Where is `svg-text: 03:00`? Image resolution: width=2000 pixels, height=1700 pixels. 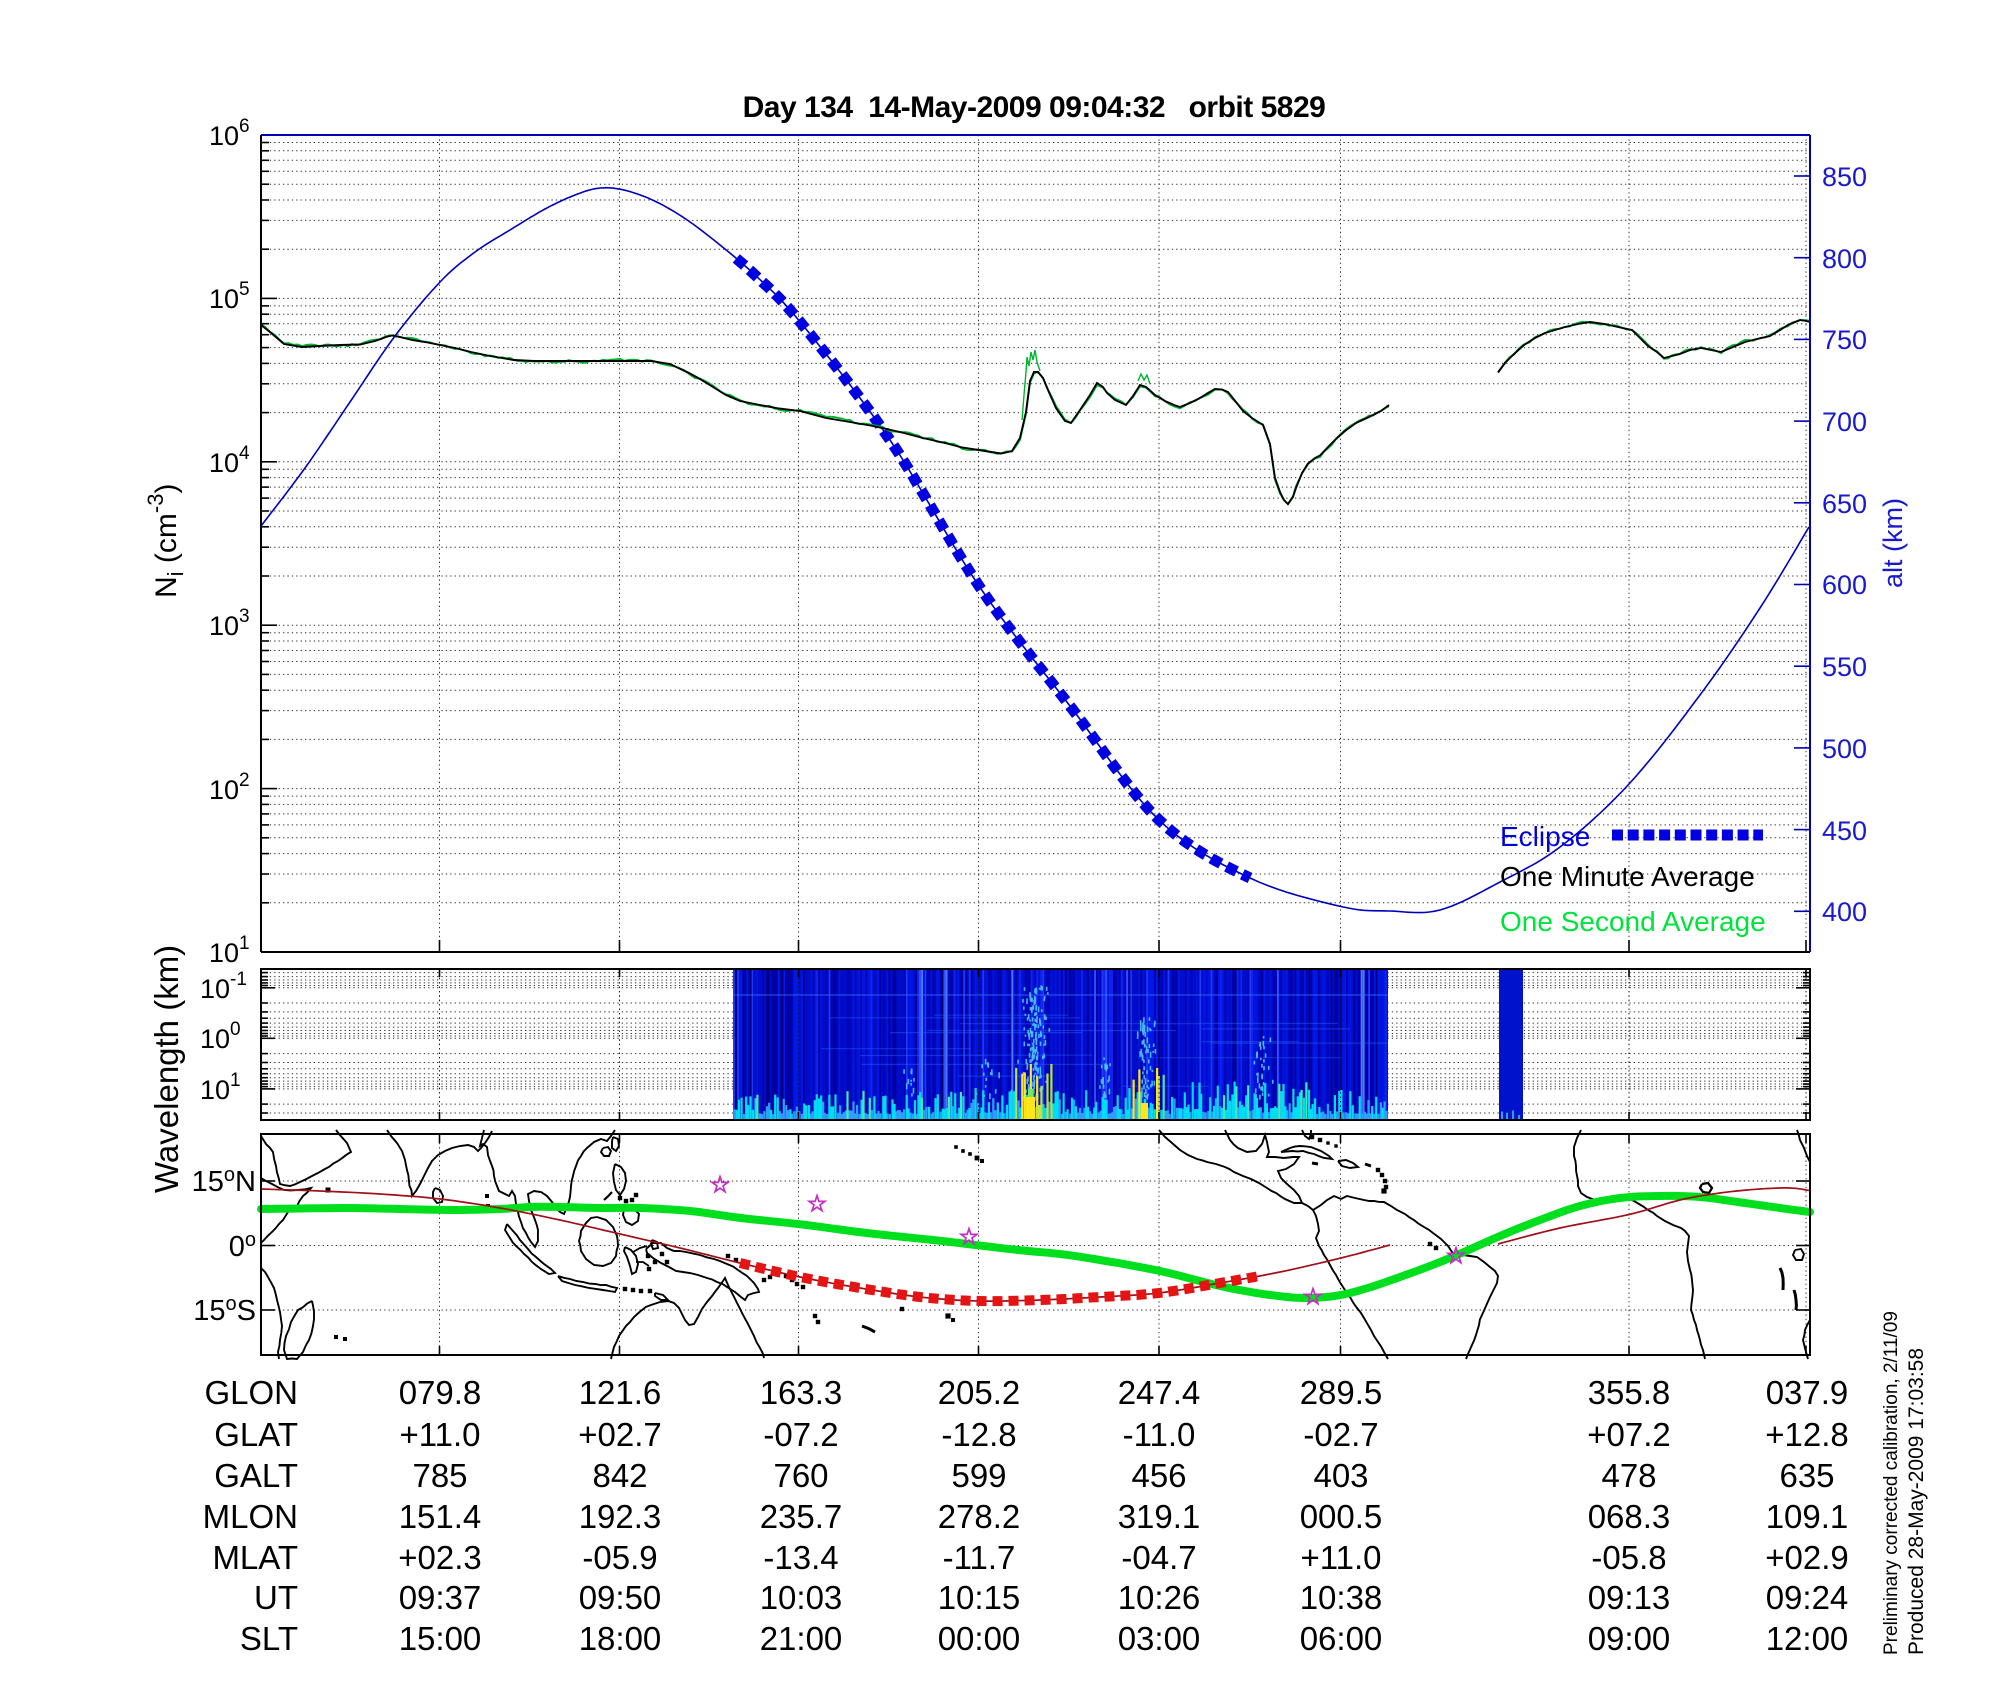
svg-text: 03:00 is located at coordinates (1159, 1638).